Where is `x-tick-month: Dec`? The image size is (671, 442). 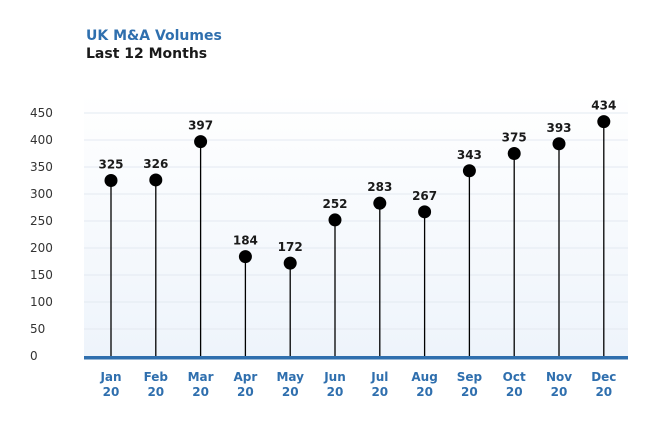
x-tick-month: Dec is located at coordinates (603, 377).